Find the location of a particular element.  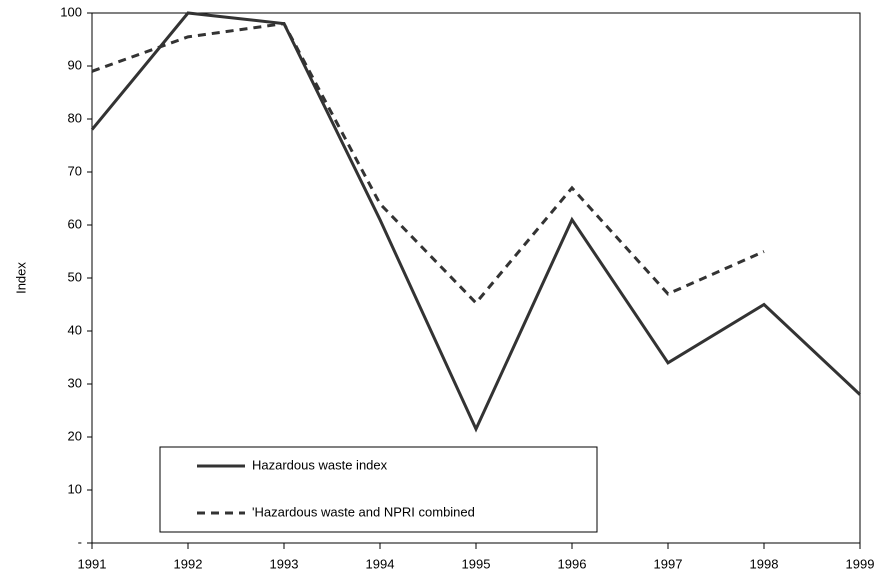

y-axis-label: Index is located at coordinates (20, 278).